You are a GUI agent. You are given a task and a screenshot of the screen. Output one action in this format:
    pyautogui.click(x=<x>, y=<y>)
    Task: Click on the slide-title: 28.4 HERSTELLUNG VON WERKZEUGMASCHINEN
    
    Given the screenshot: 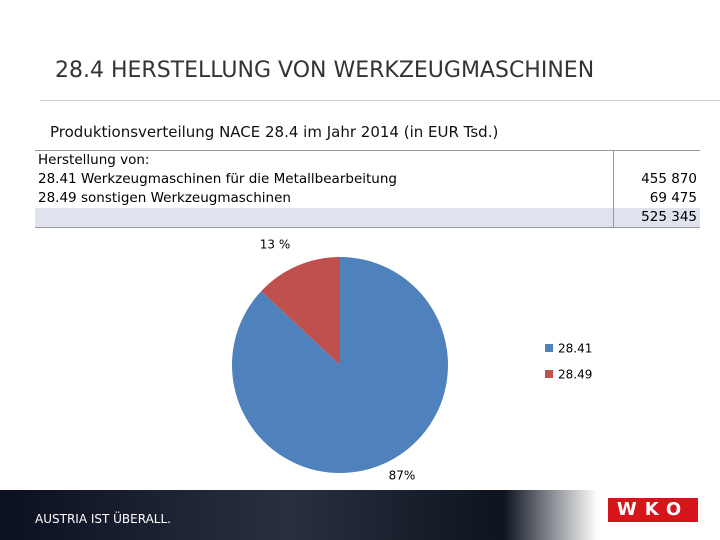 What is the action you would take?
    pyautogui.click(x=325, y=70)
    